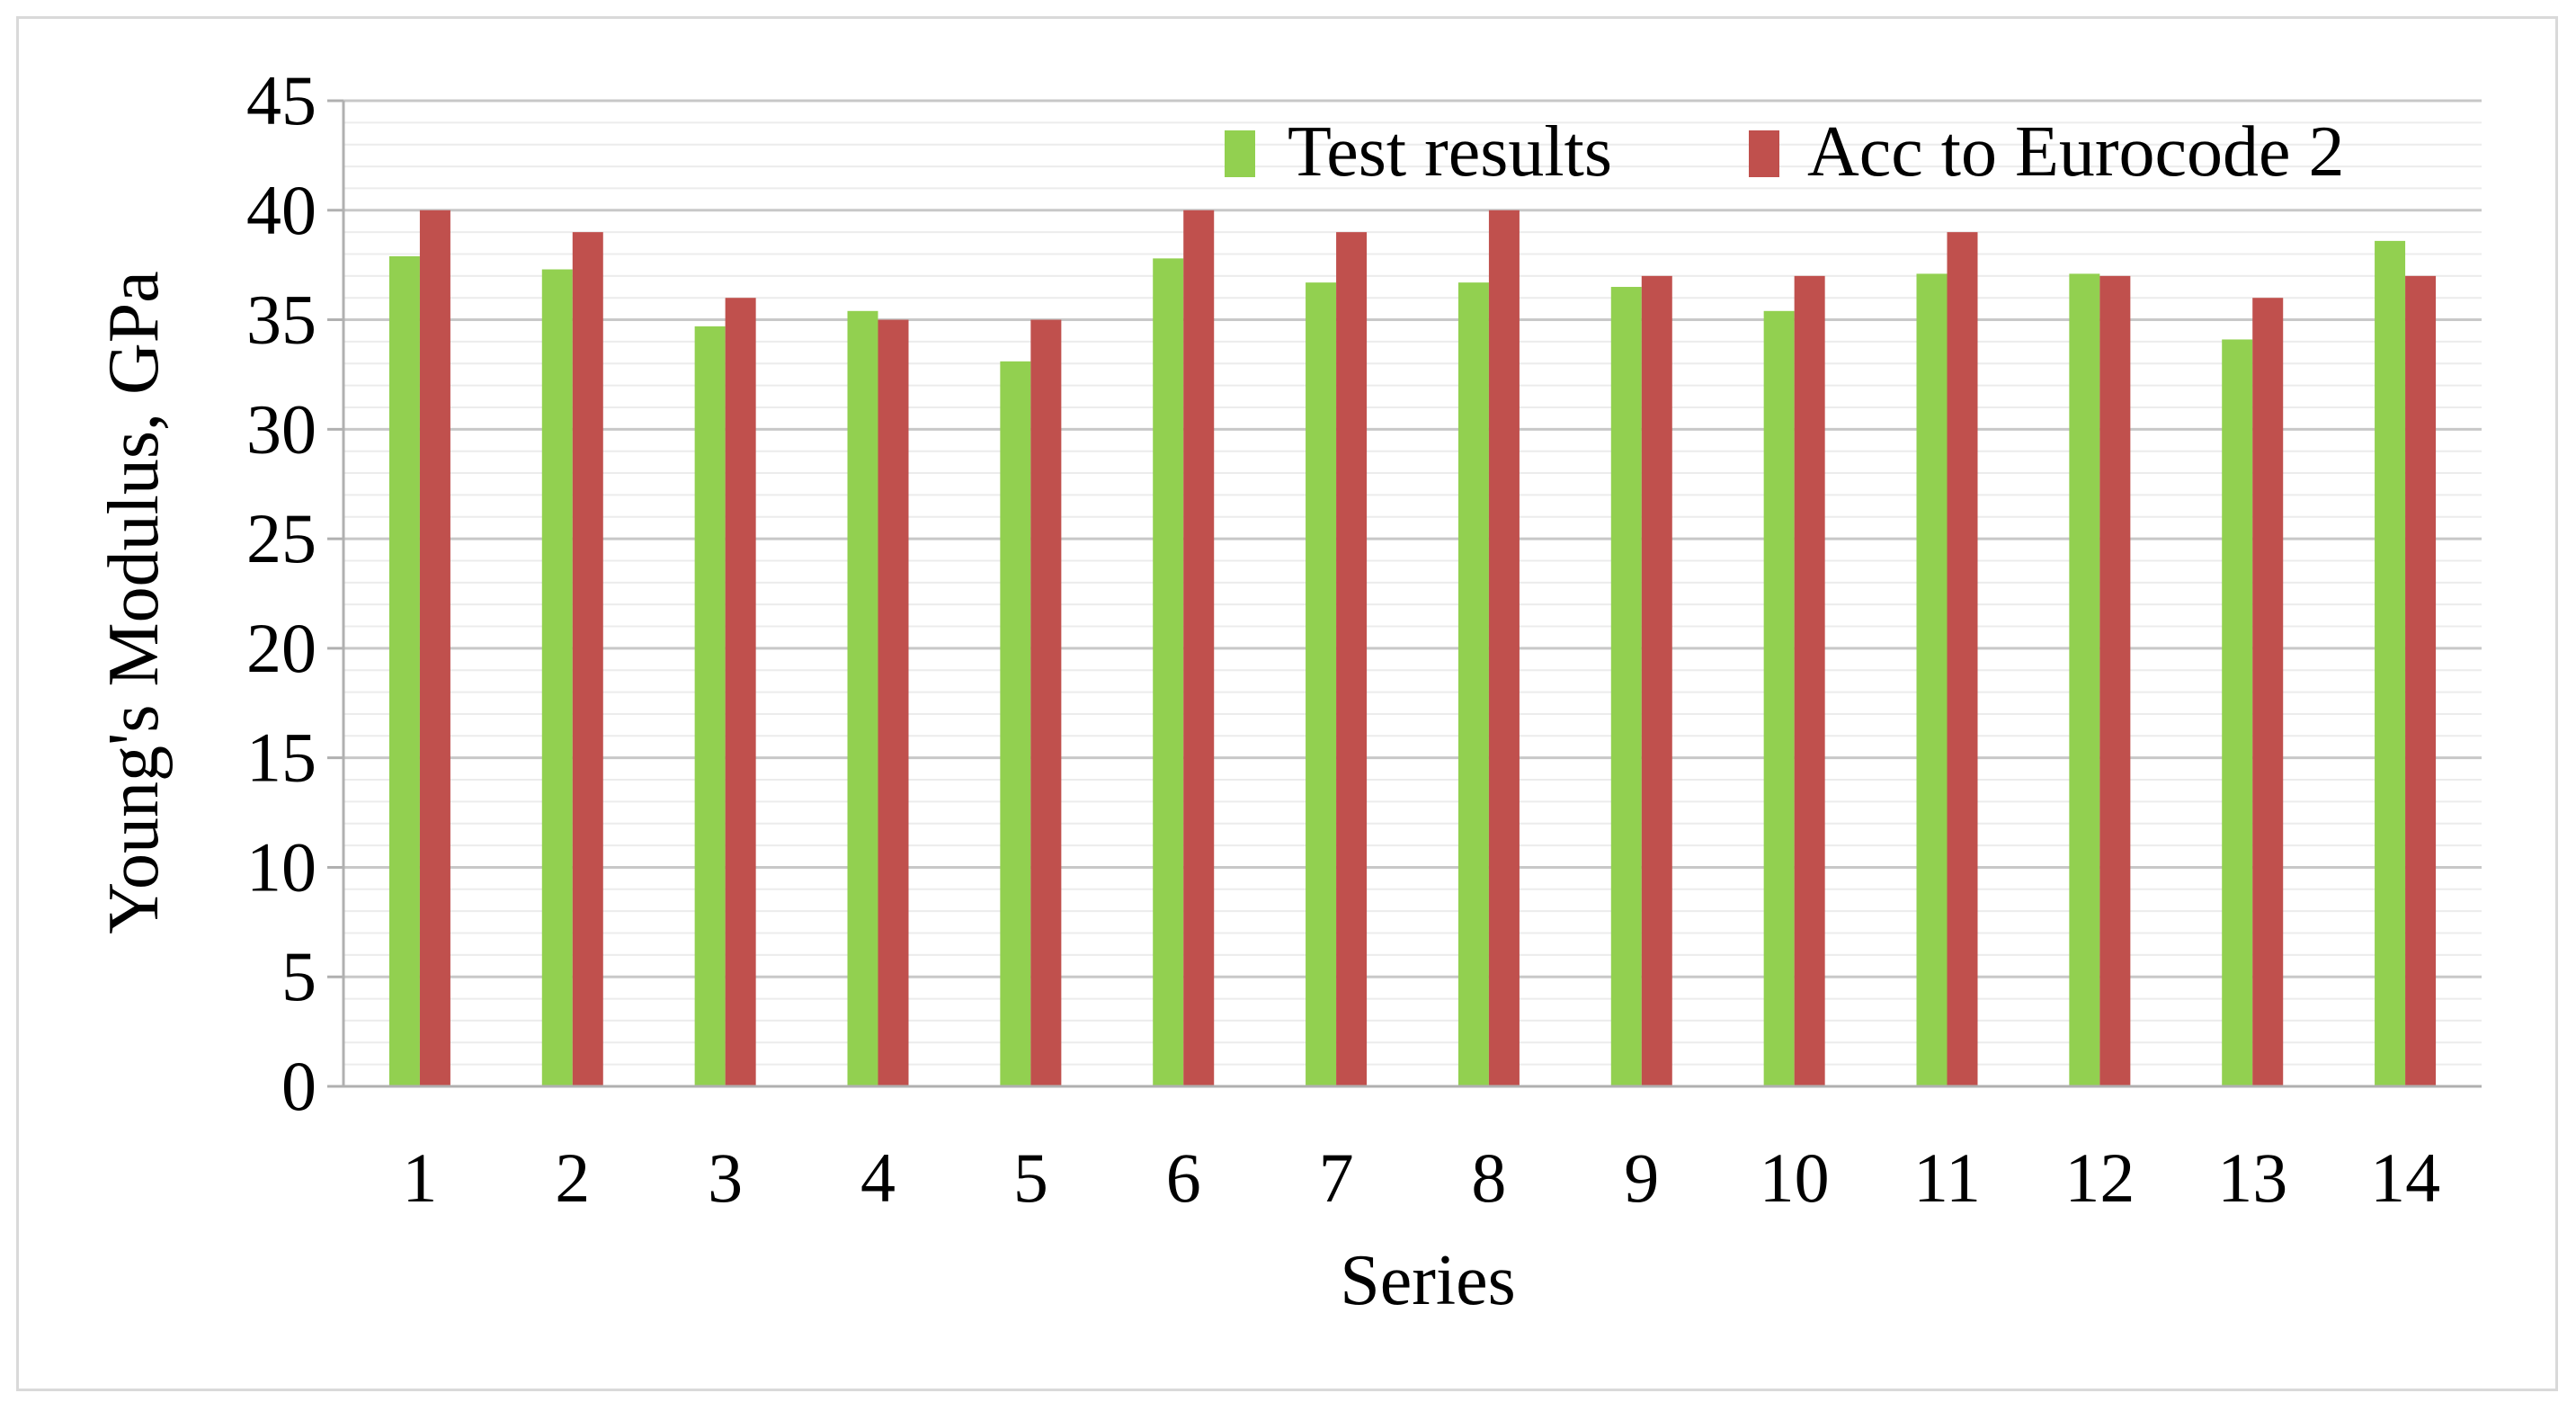 This screenshot has height=1411, width=2576. I want to click on y-tick-label: 25, so click(281, 538).